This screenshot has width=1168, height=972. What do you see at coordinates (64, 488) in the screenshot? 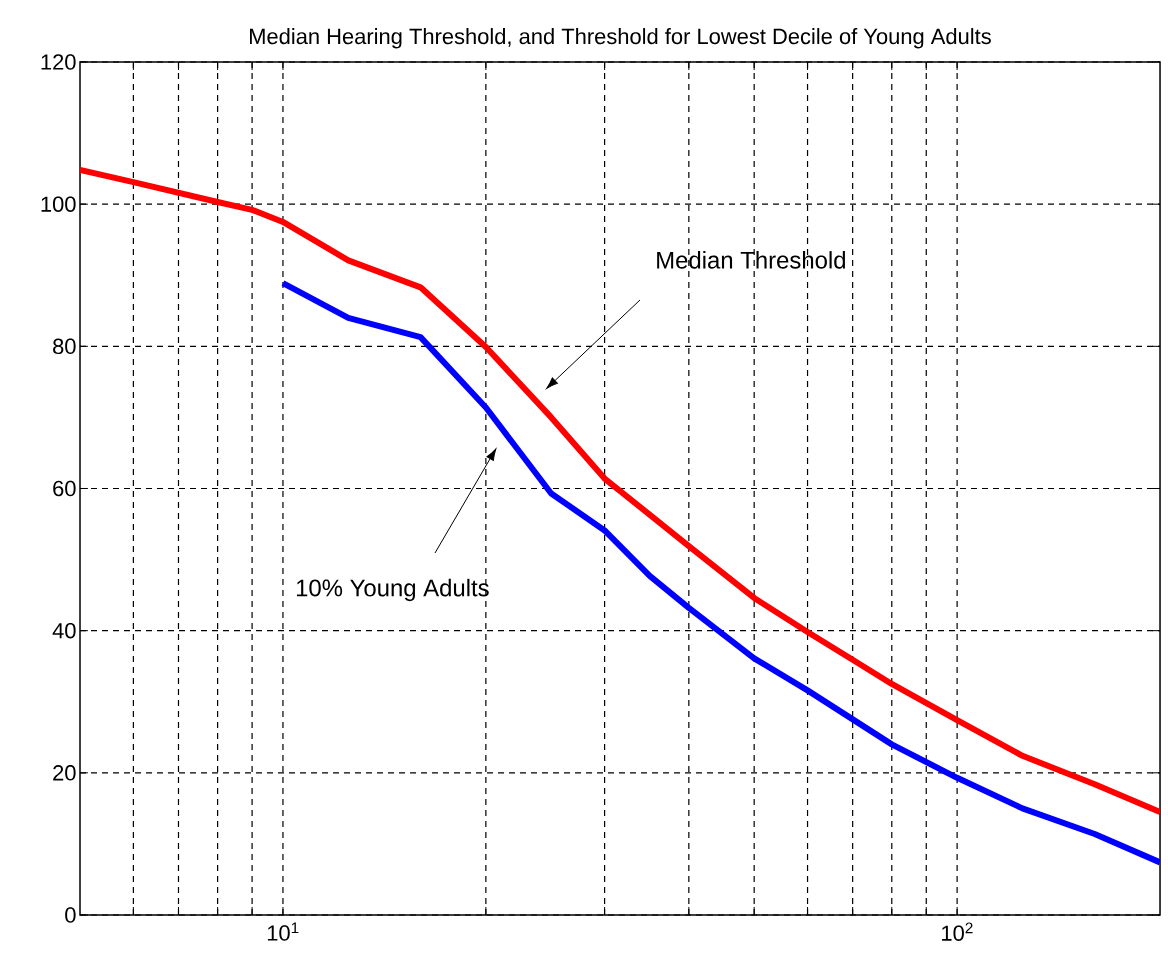
I see `y-tick-label: 60` at bounding box center [64, 488].